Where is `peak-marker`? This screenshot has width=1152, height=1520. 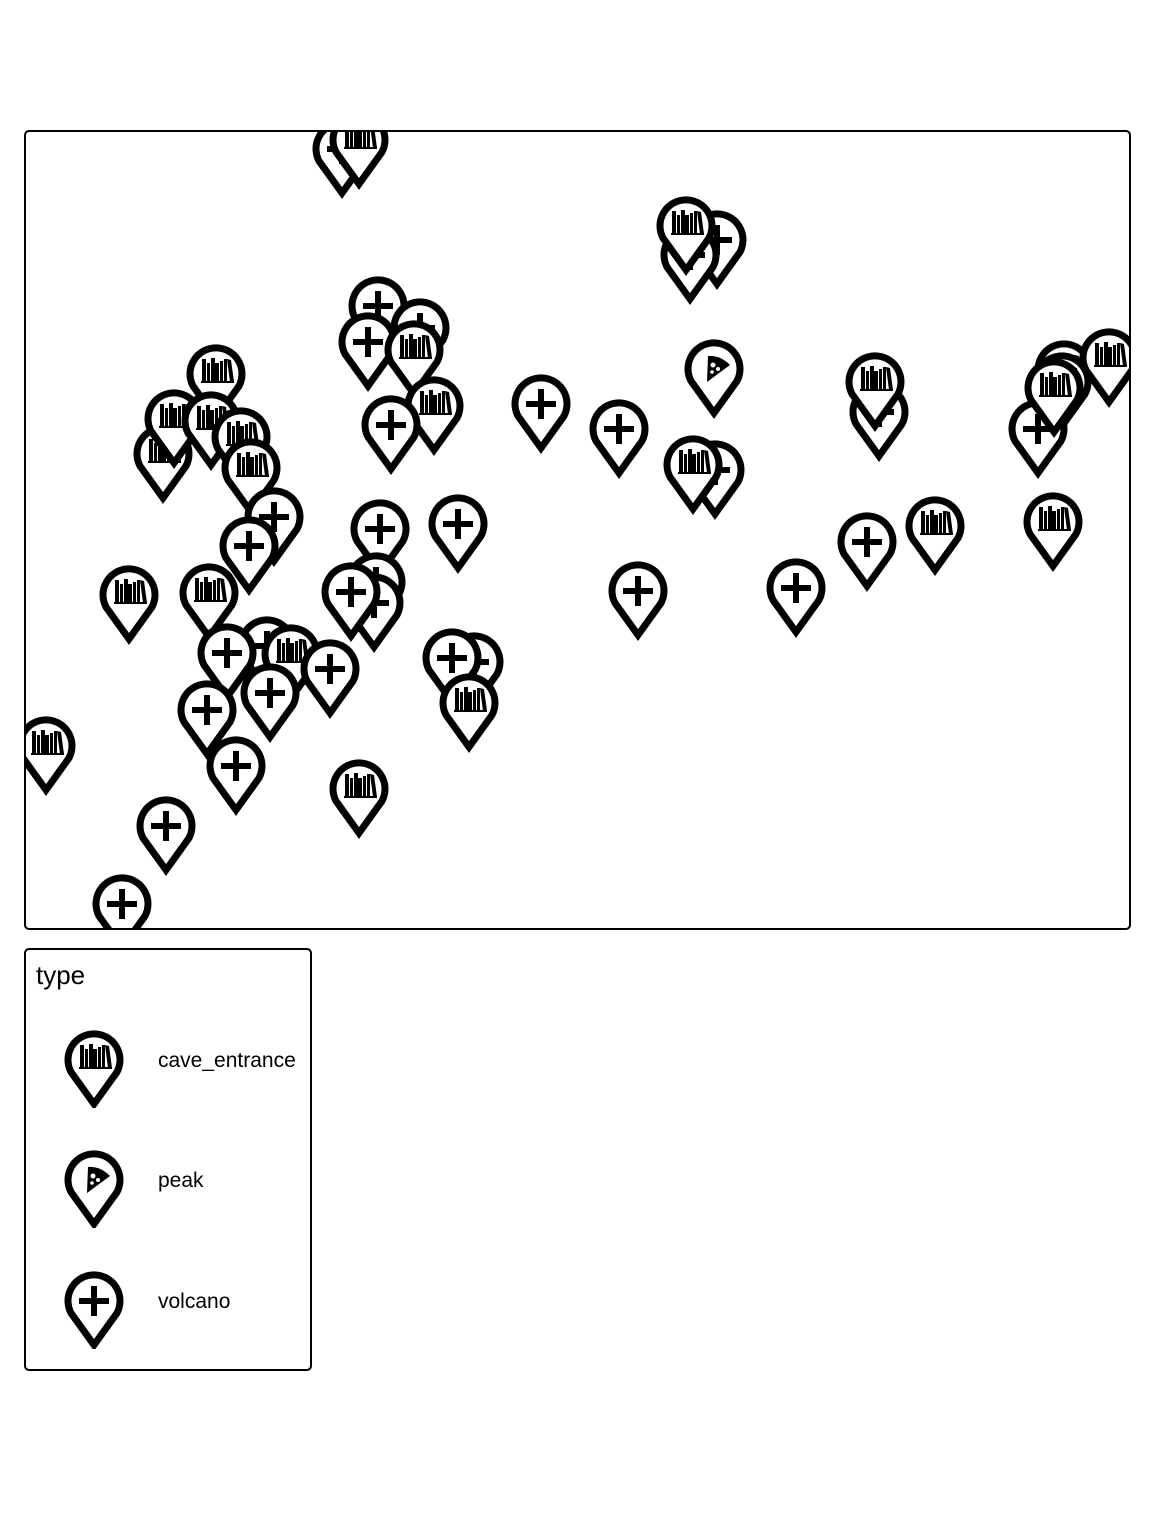
peak-marker is located at coordinates (714, 379).